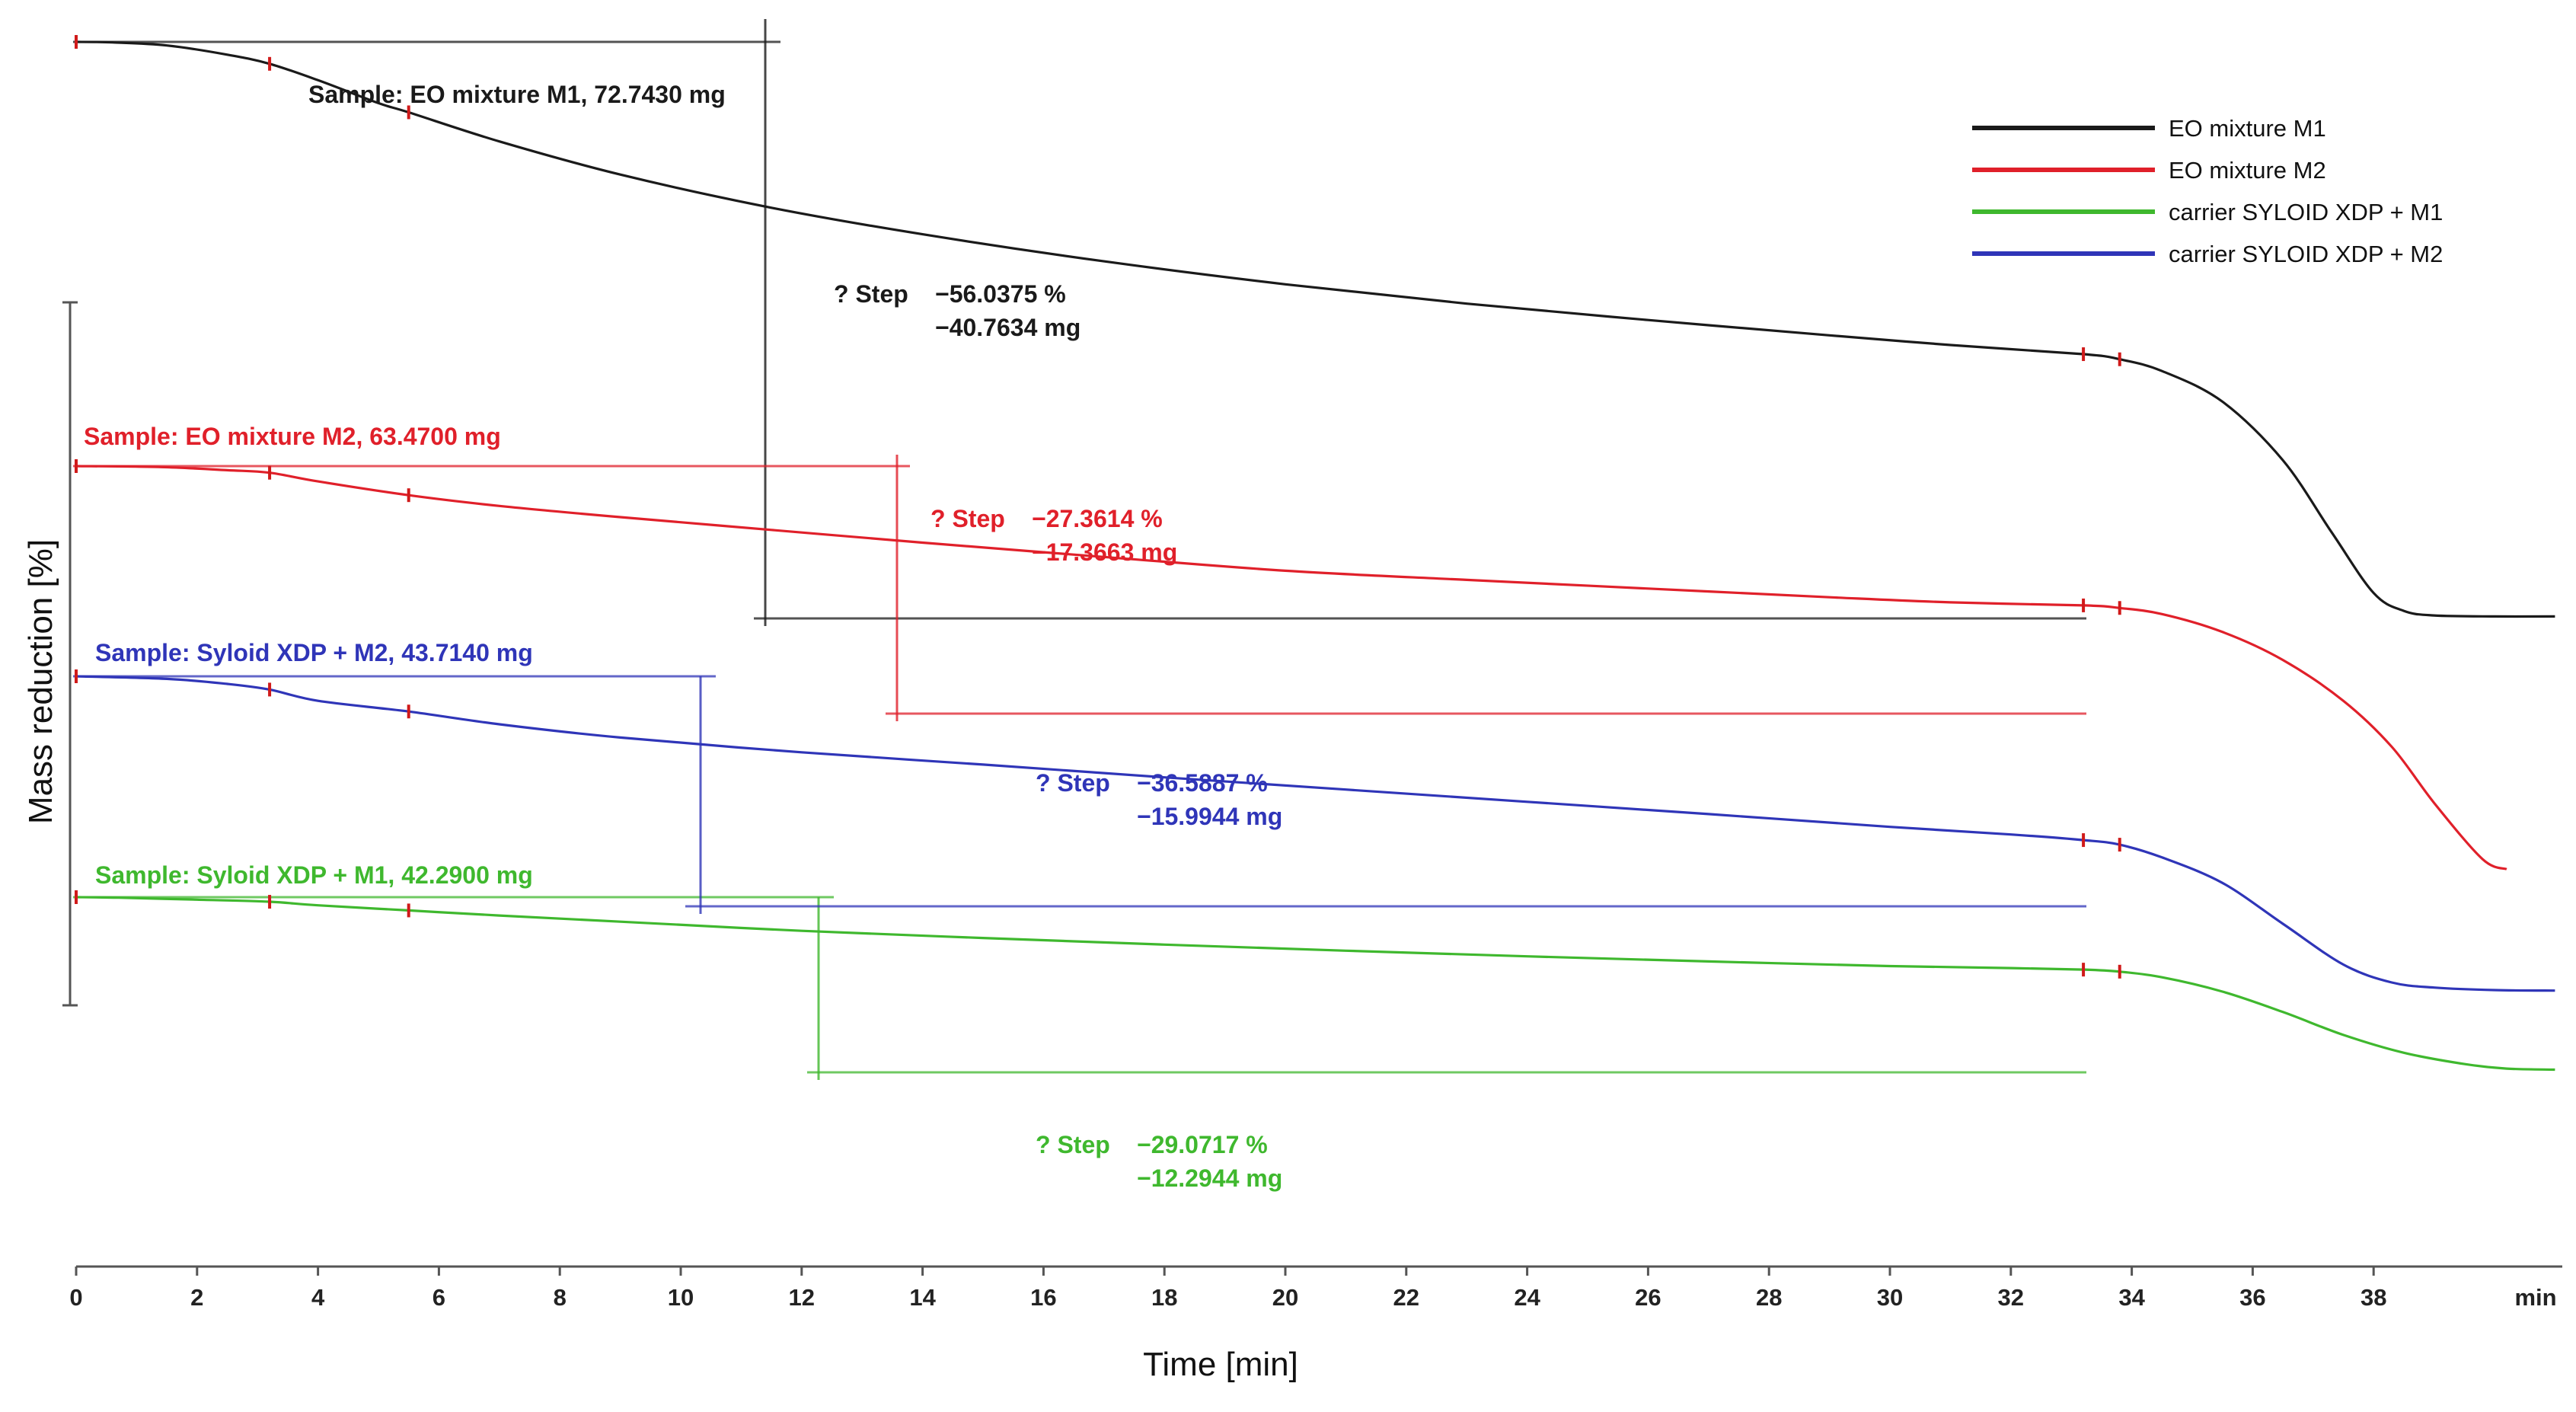  I want to click on x-tick-label: 36, so click(2252, 1297).